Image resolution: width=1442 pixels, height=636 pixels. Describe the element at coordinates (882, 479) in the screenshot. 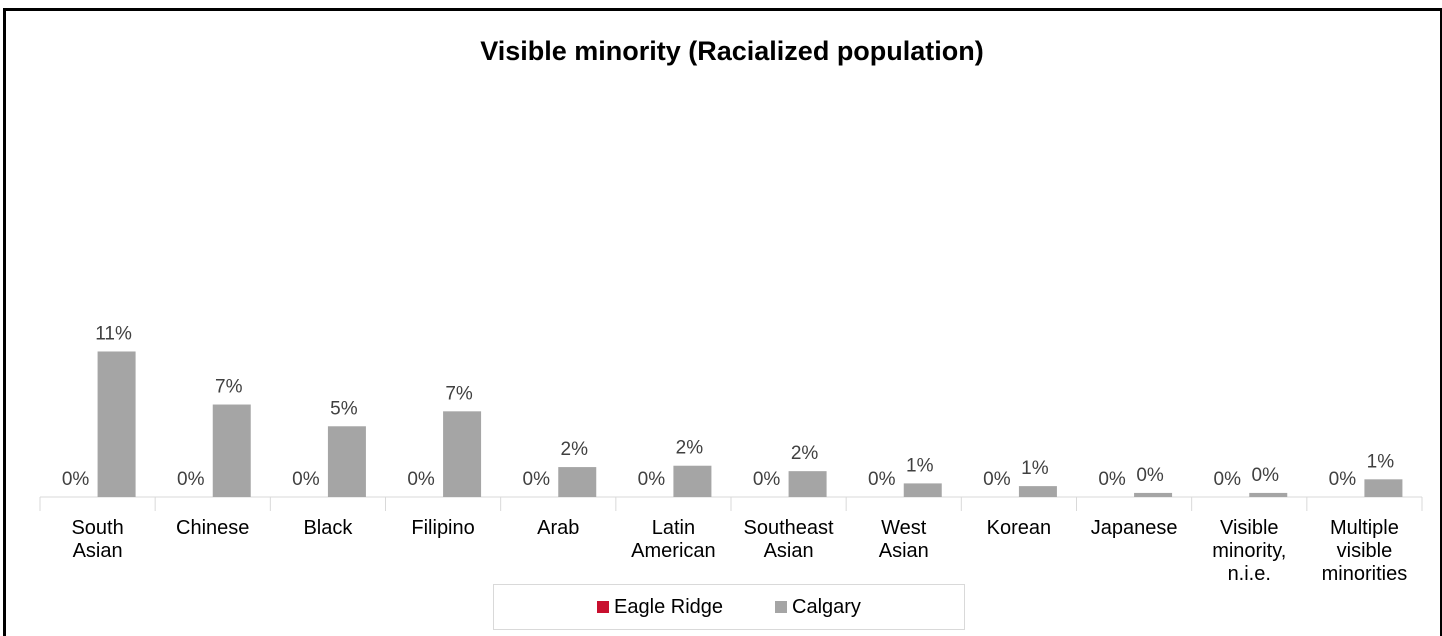

I see `data-label-eagle-ridge-west-asian: 0%` at that location.